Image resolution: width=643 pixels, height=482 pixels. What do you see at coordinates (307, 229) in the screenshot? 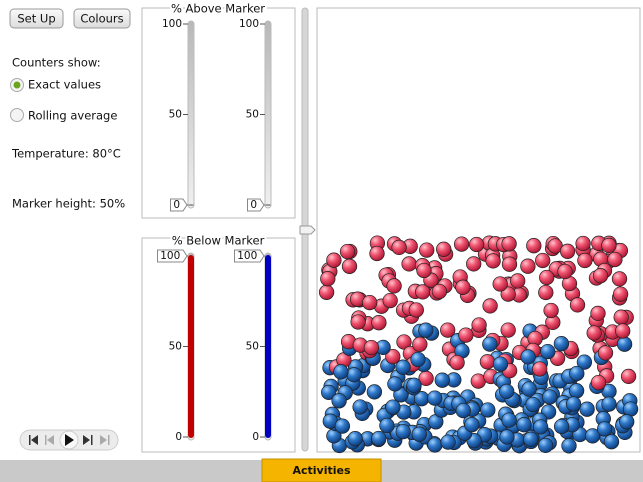
I see `marker-slider` at bounding box center [307, 229].